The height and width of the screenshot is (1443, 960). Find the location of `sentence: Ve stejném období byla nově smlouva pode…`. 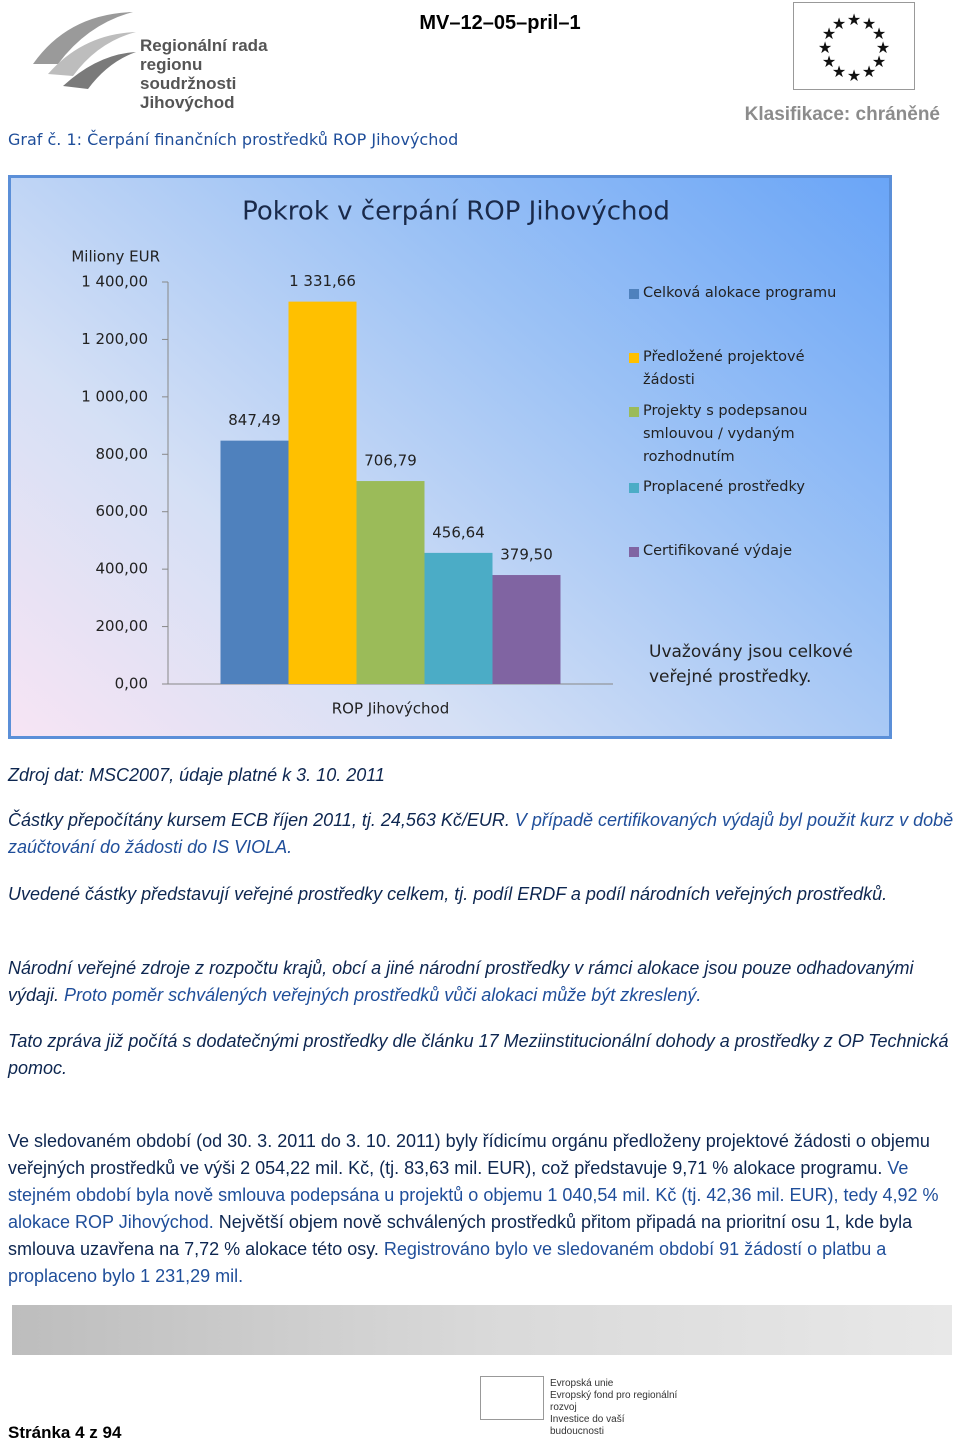

sentence: Ve stejném období byla nově smlouva pode… is located at coordinates (473, 1195).